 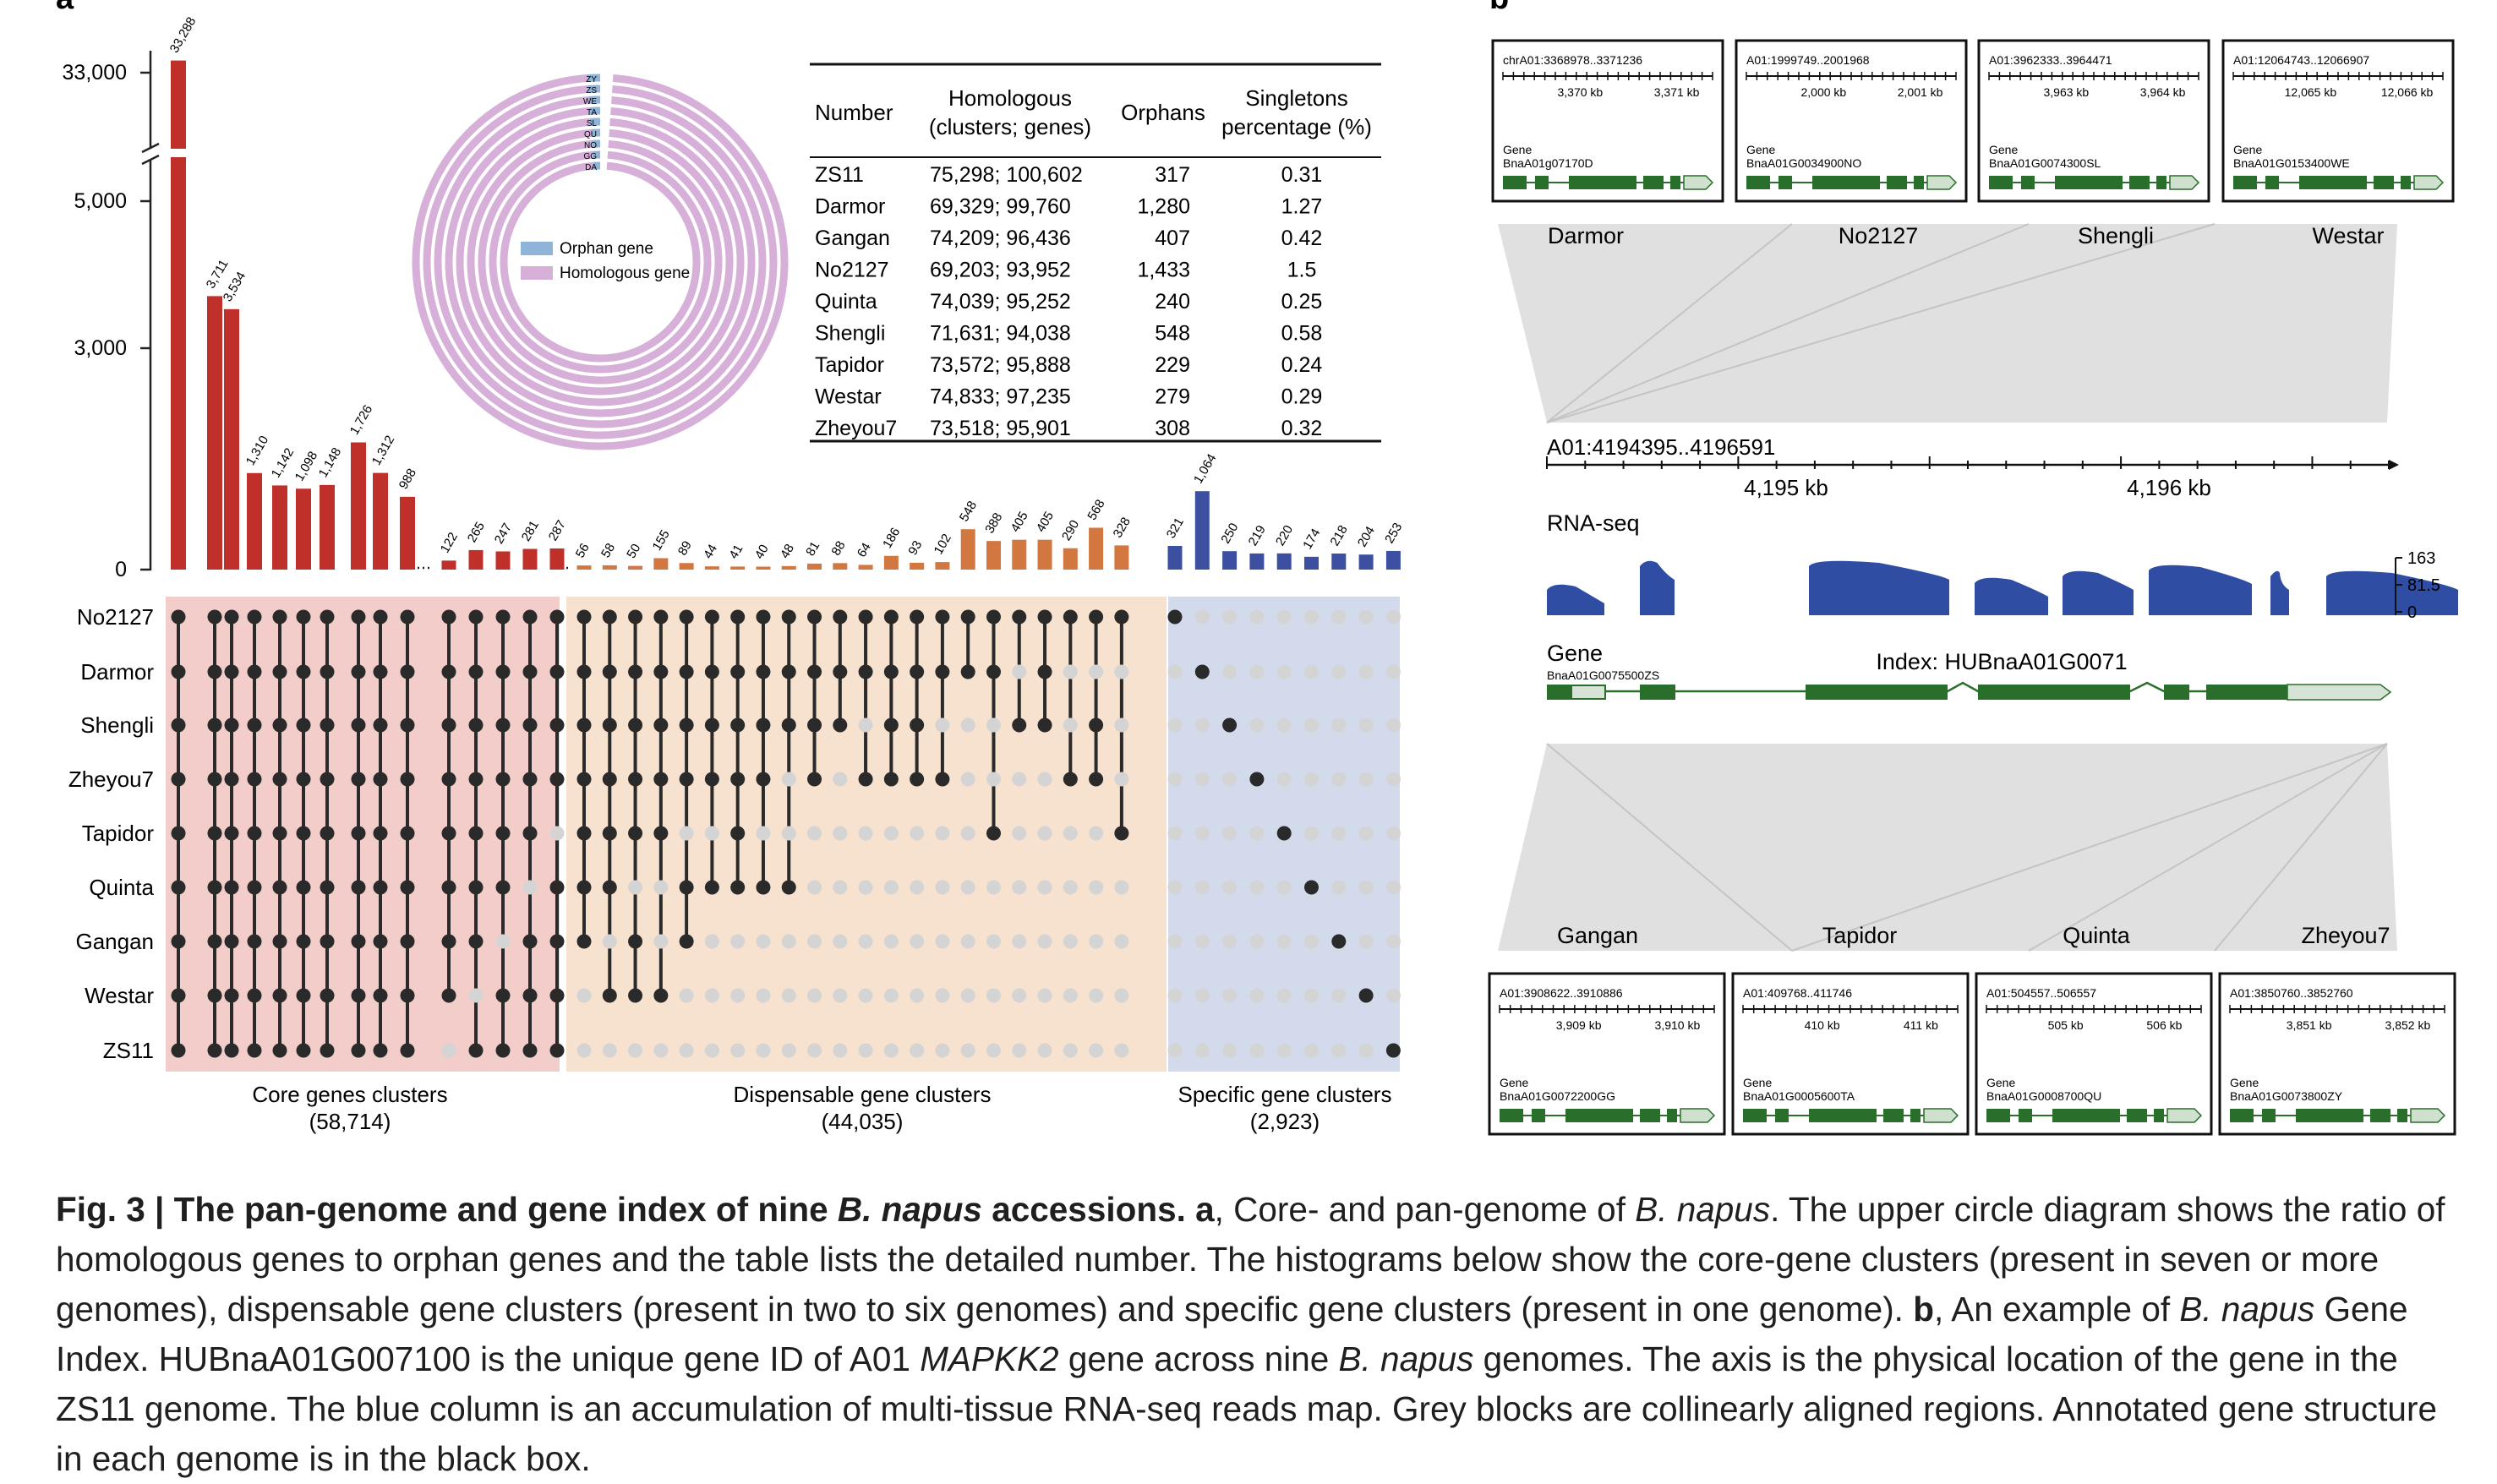 I want to click on axis-arrow, so click(x=2394, y=465).